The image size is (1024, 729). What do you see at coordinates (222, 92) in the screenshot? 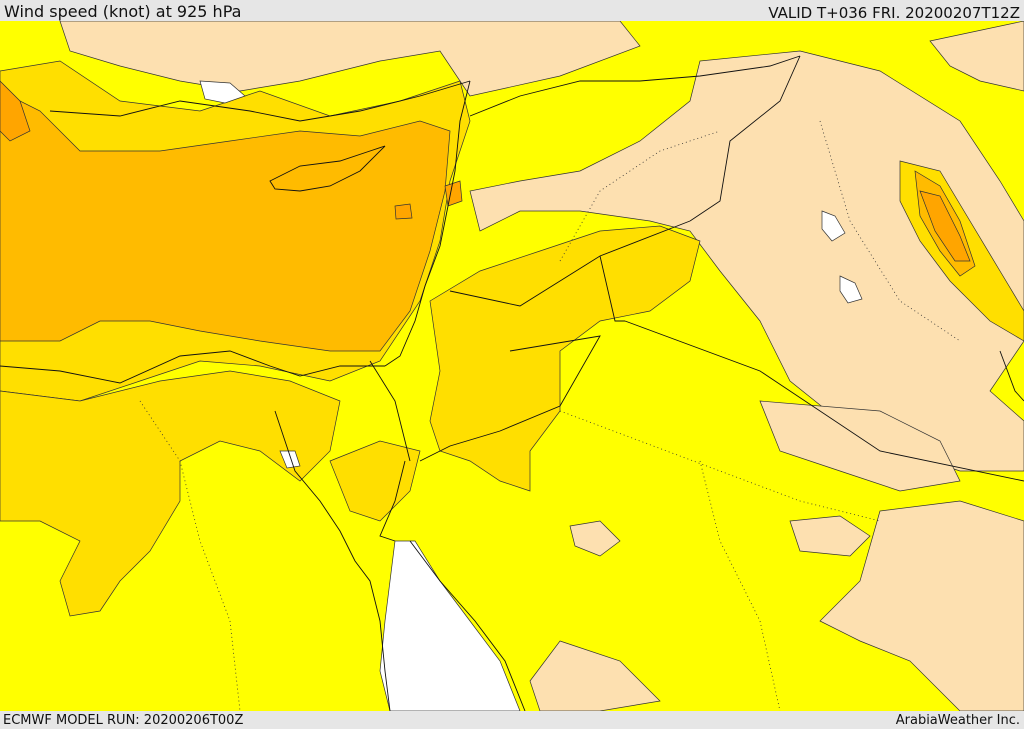
I see `calm-area-turkey` at bounding box center [222, 92].